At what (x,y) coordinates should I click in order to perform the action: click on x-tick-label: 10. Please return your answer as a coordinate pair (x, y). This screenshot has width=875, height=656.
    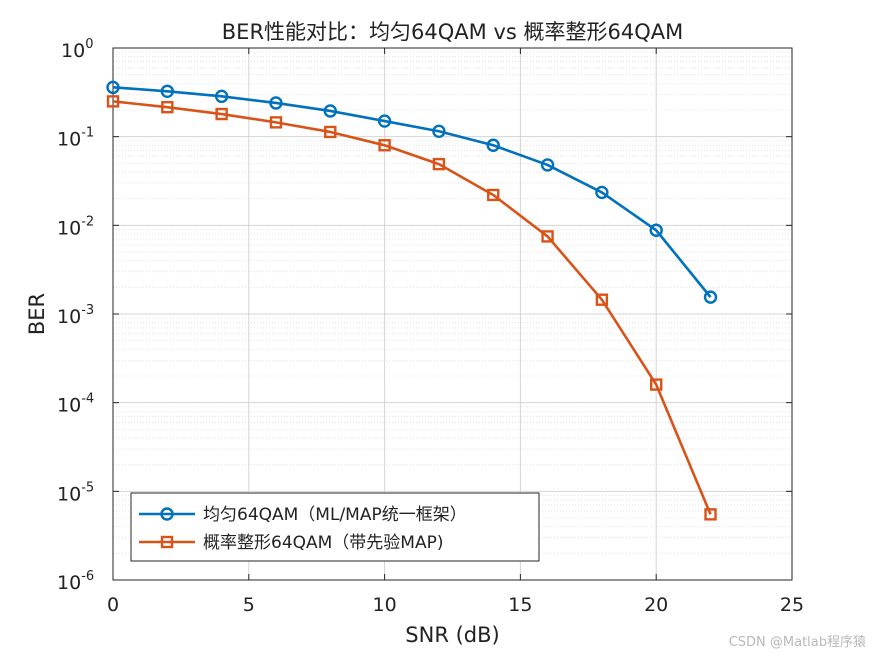
    Looking at the image, I should click on (385, 605).